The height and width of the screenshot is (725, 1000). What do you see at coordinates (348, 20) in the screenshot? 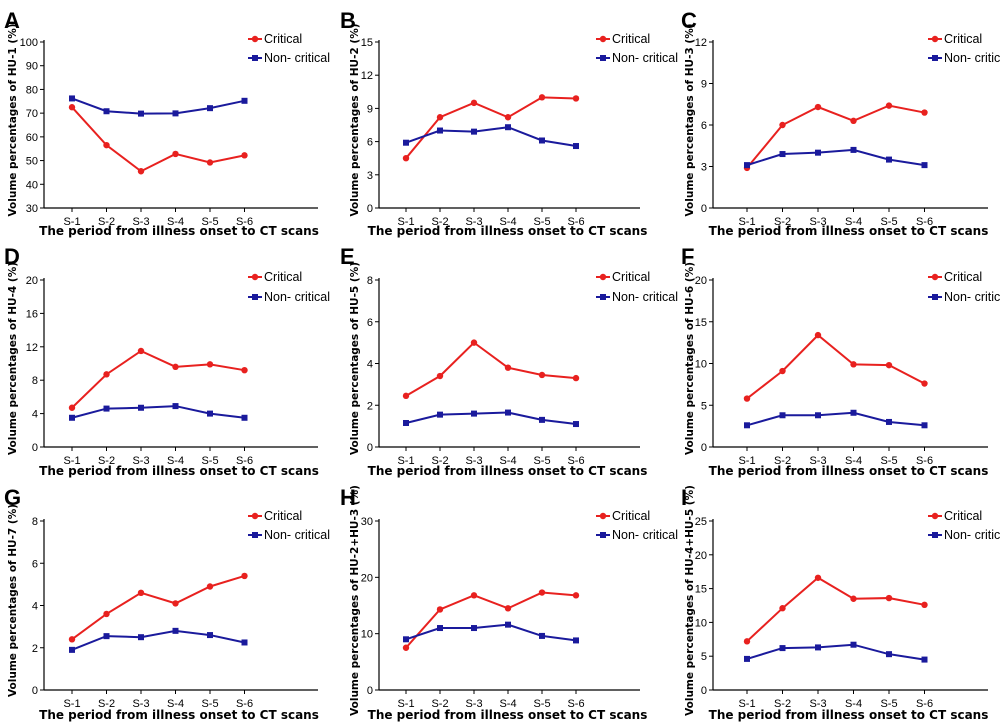
I see `panel-letter: B` at bounding box center [348, 20].